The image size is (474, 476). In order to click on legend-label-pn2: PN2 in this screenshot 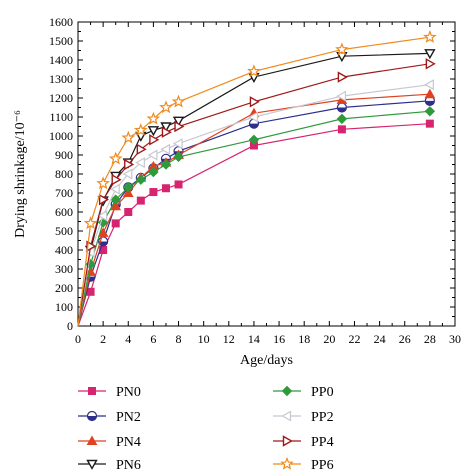, I will do `click(128, 417)`.